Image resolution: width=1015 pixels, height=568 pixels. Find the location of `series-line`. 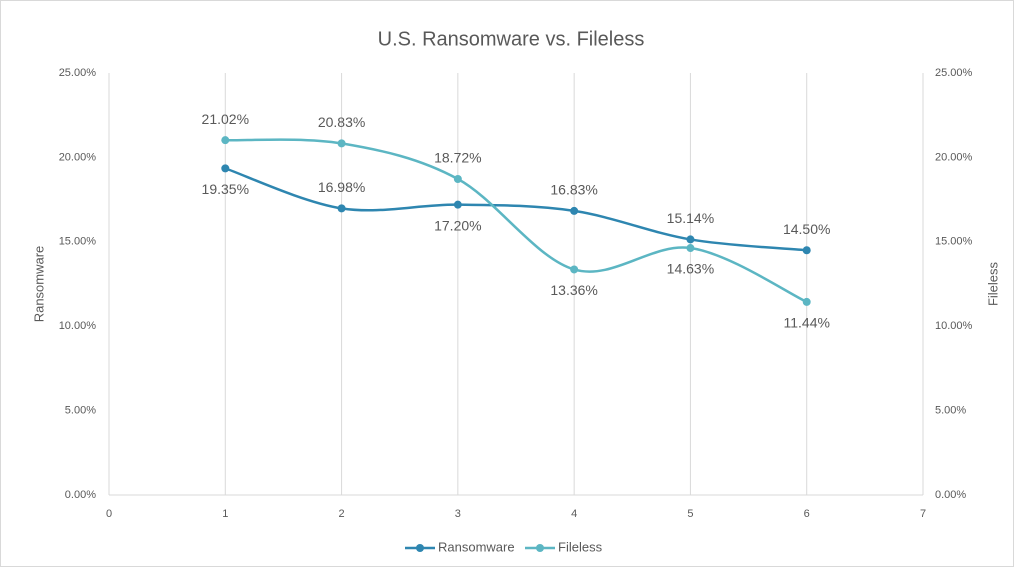

series-line is located at coordinates (515, 209).